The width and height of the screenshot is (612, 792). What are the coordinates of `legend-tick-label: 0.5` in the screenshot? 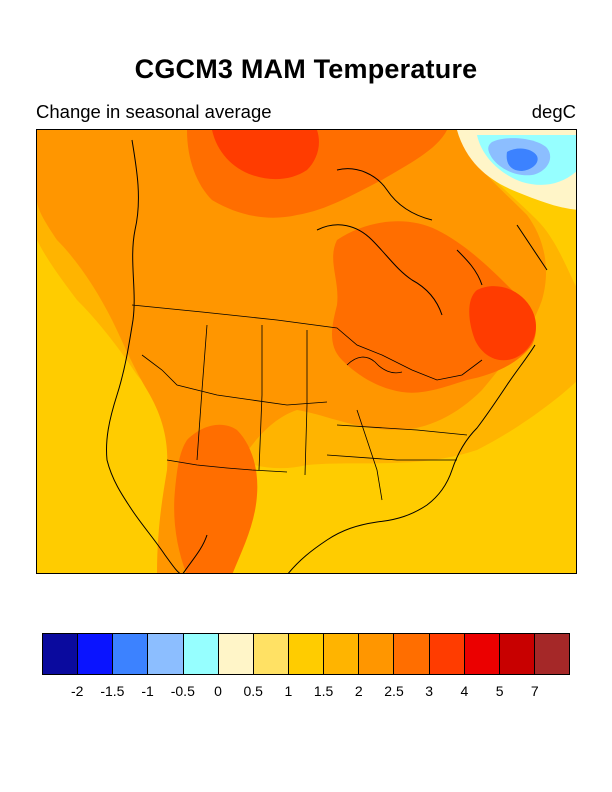 It's located at (253, 691).